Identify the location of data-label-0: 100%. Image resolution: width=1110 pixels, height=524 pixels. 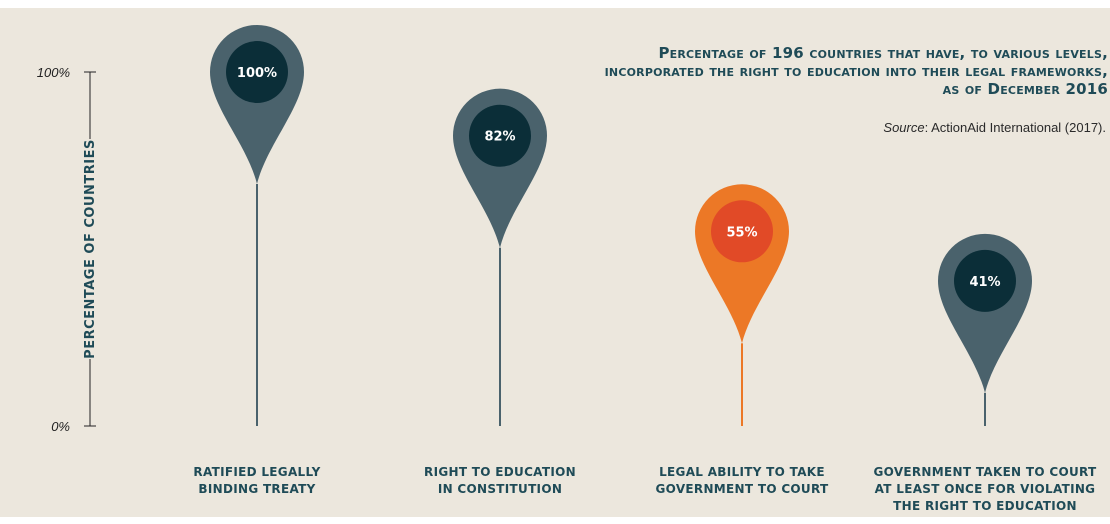
(257, 73).